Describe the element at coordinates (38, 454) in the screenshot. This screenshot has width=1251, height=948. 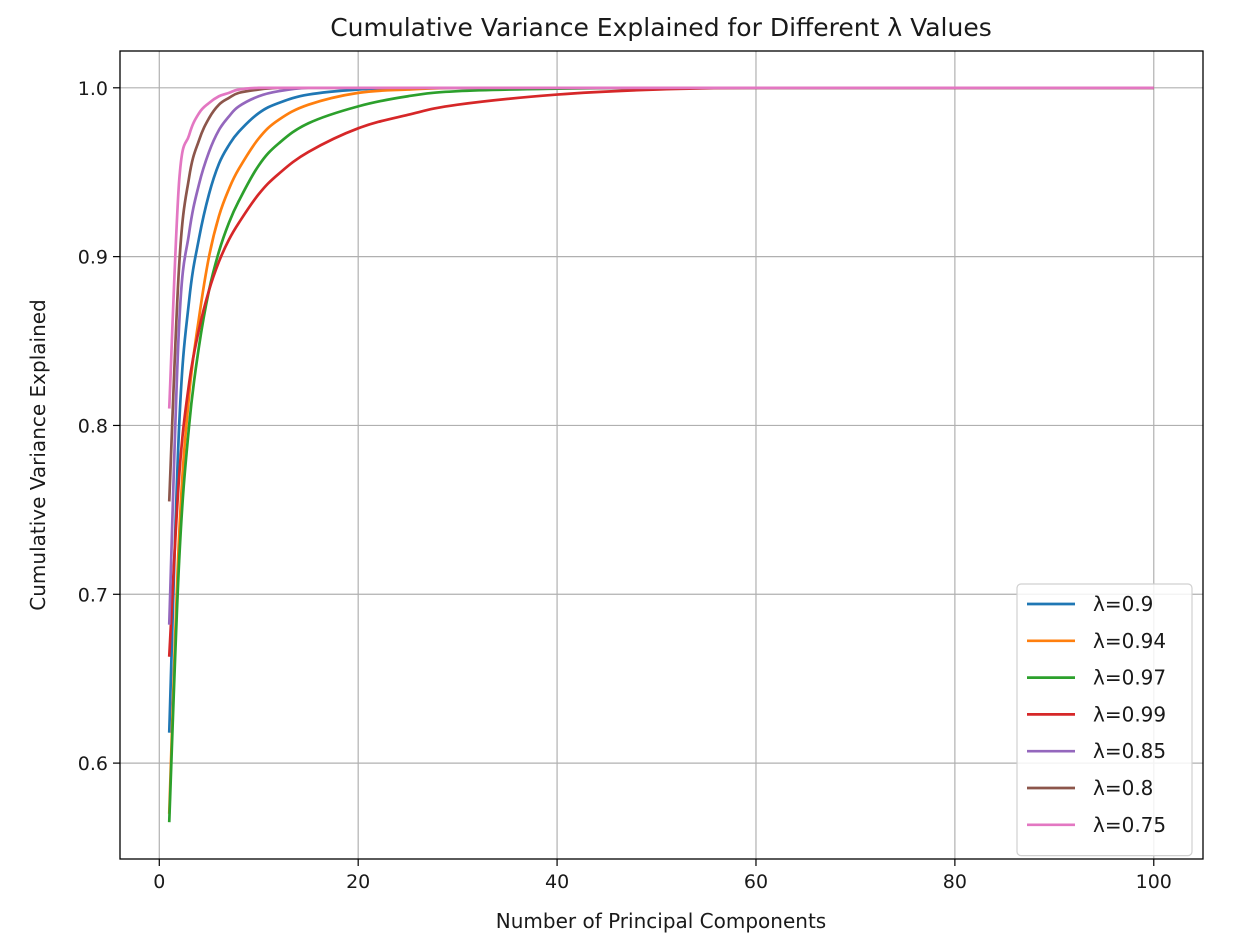
I see `y-axis-label: Cumulative Variance Explained` at that location.